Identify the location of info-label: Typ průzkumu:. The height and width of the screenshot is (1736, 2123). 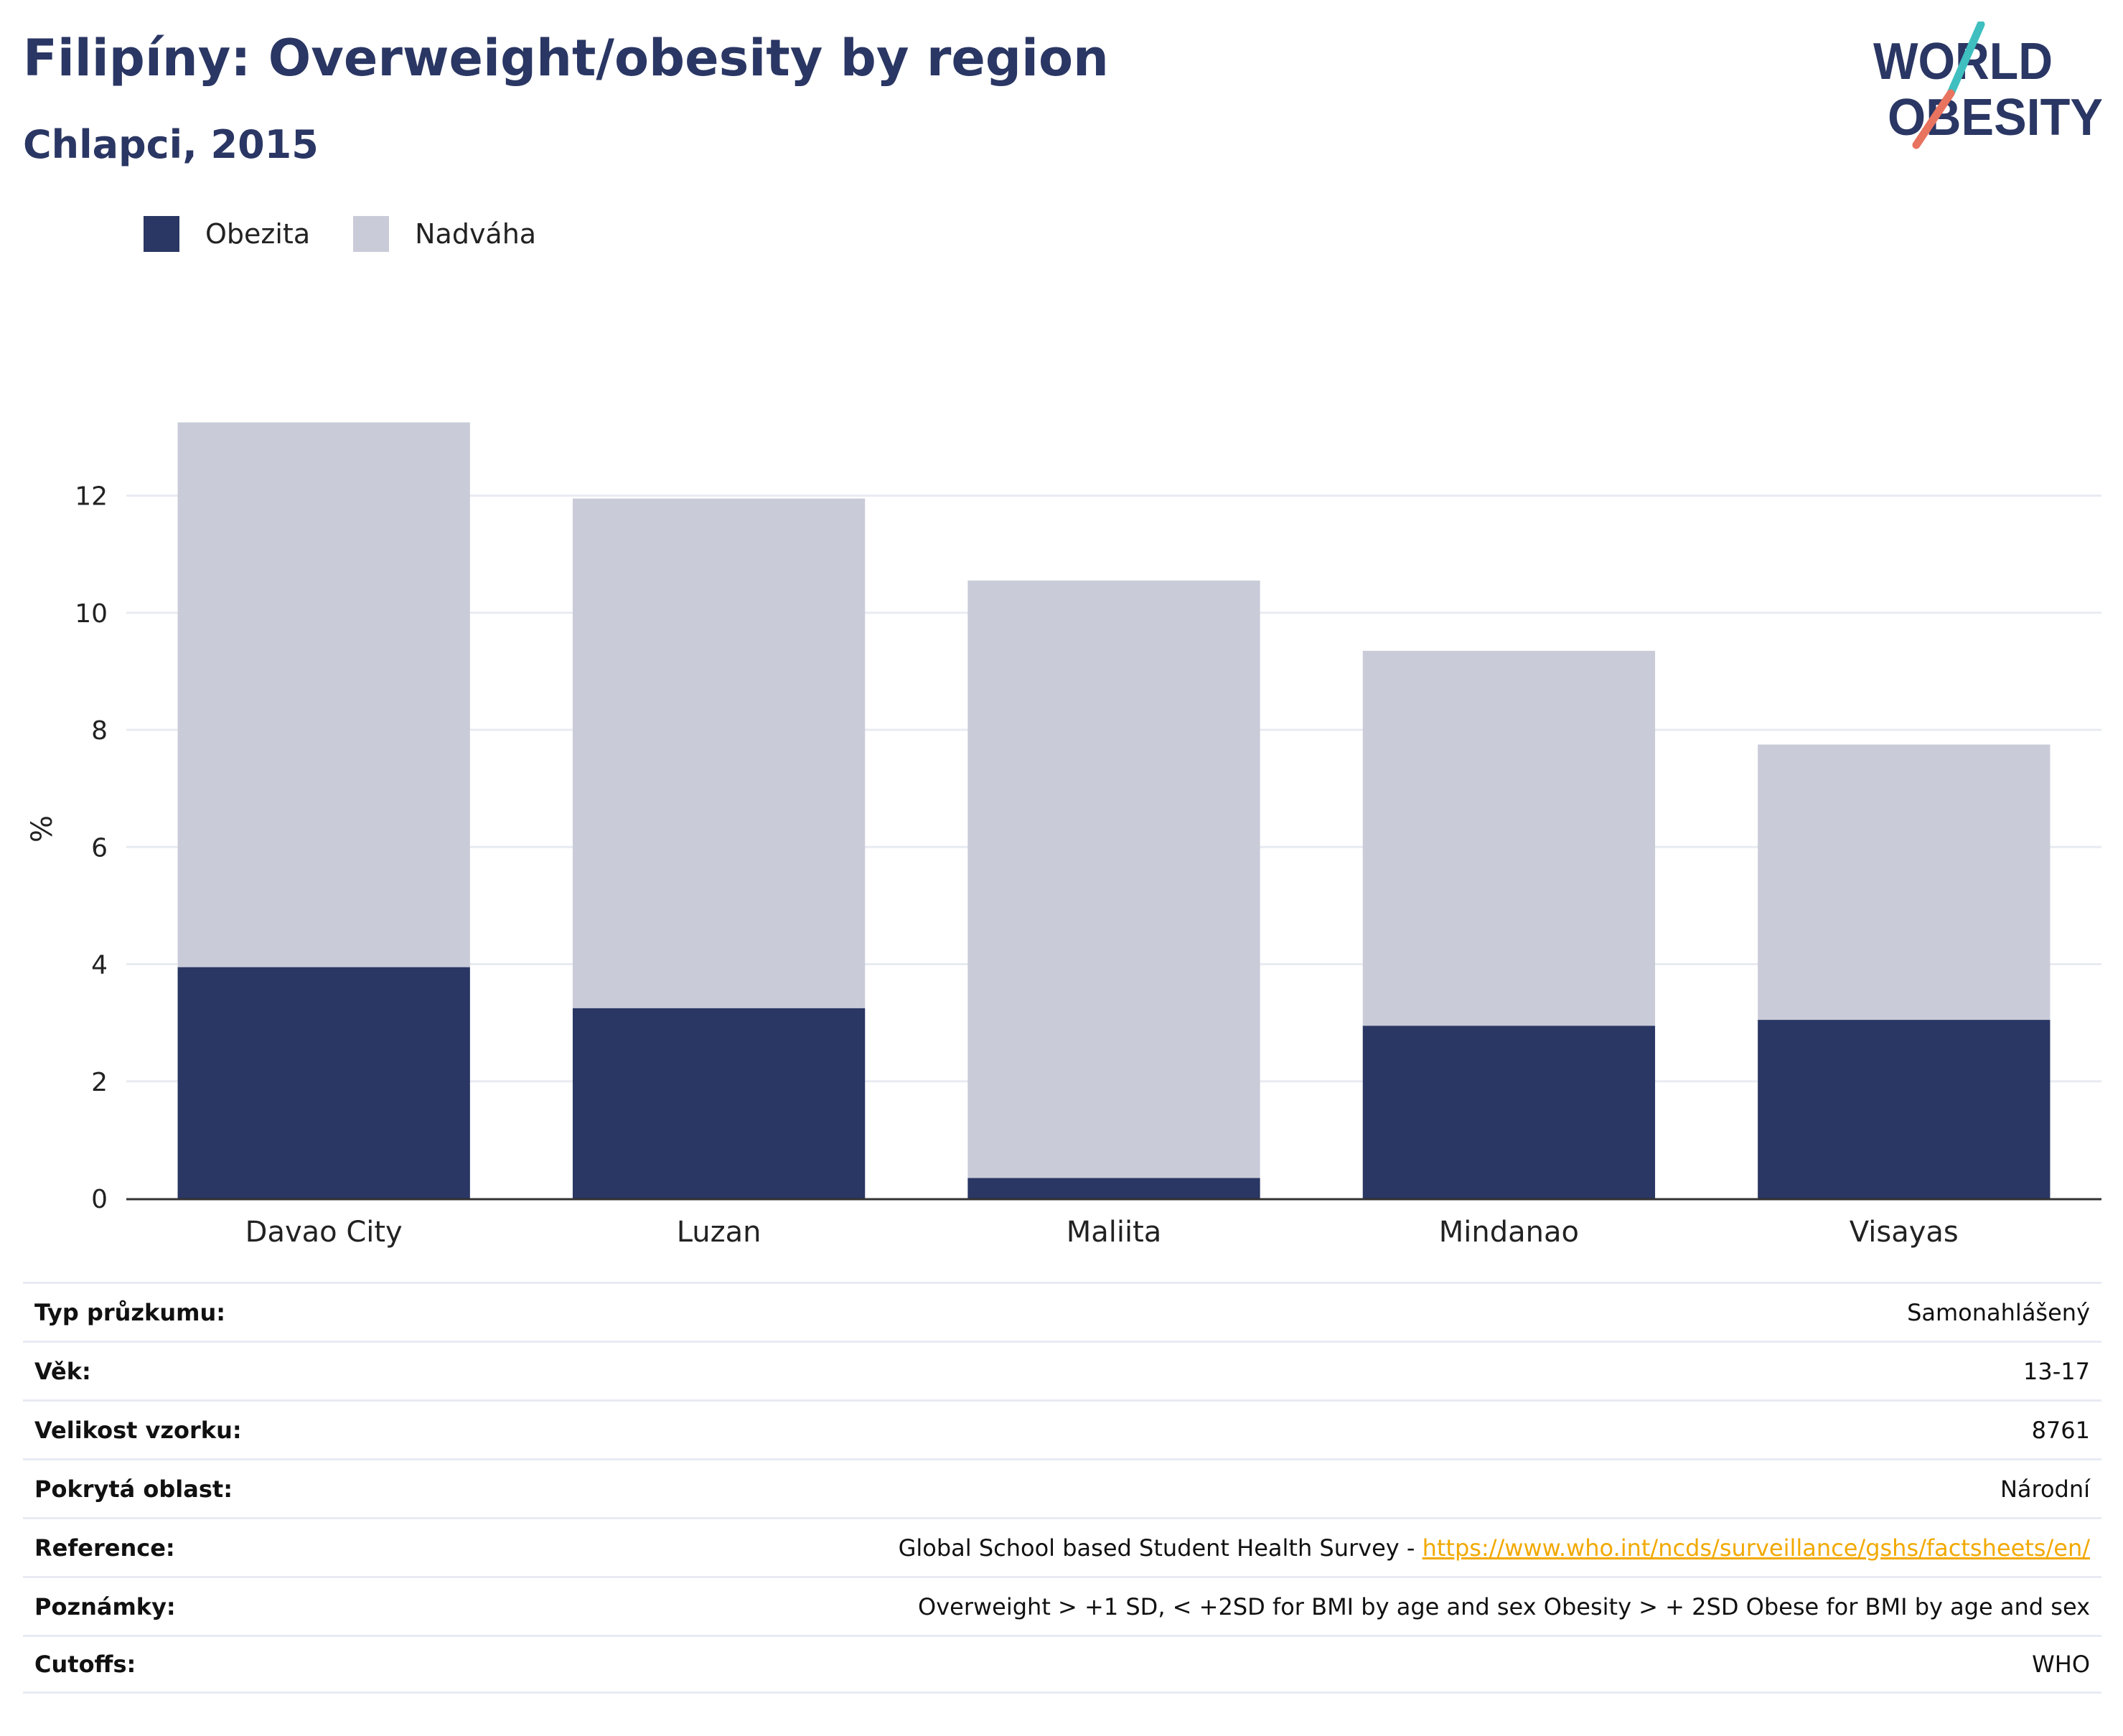
(130, 1312).